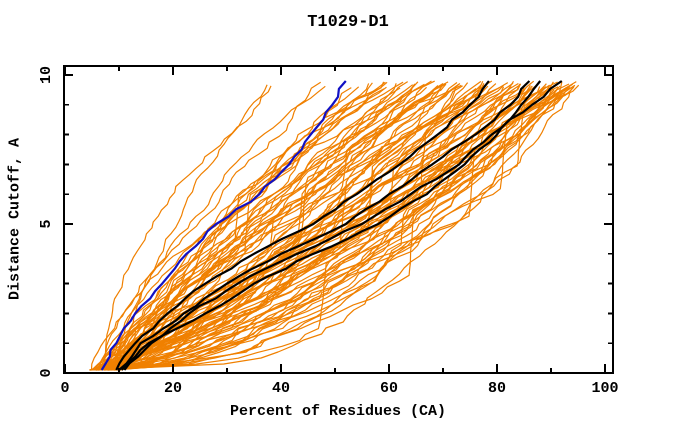 The image size is (680, 440). Describe the element at coordinates (46, 75) in the screenshot. I see `y-tick-label: 10` at that location.